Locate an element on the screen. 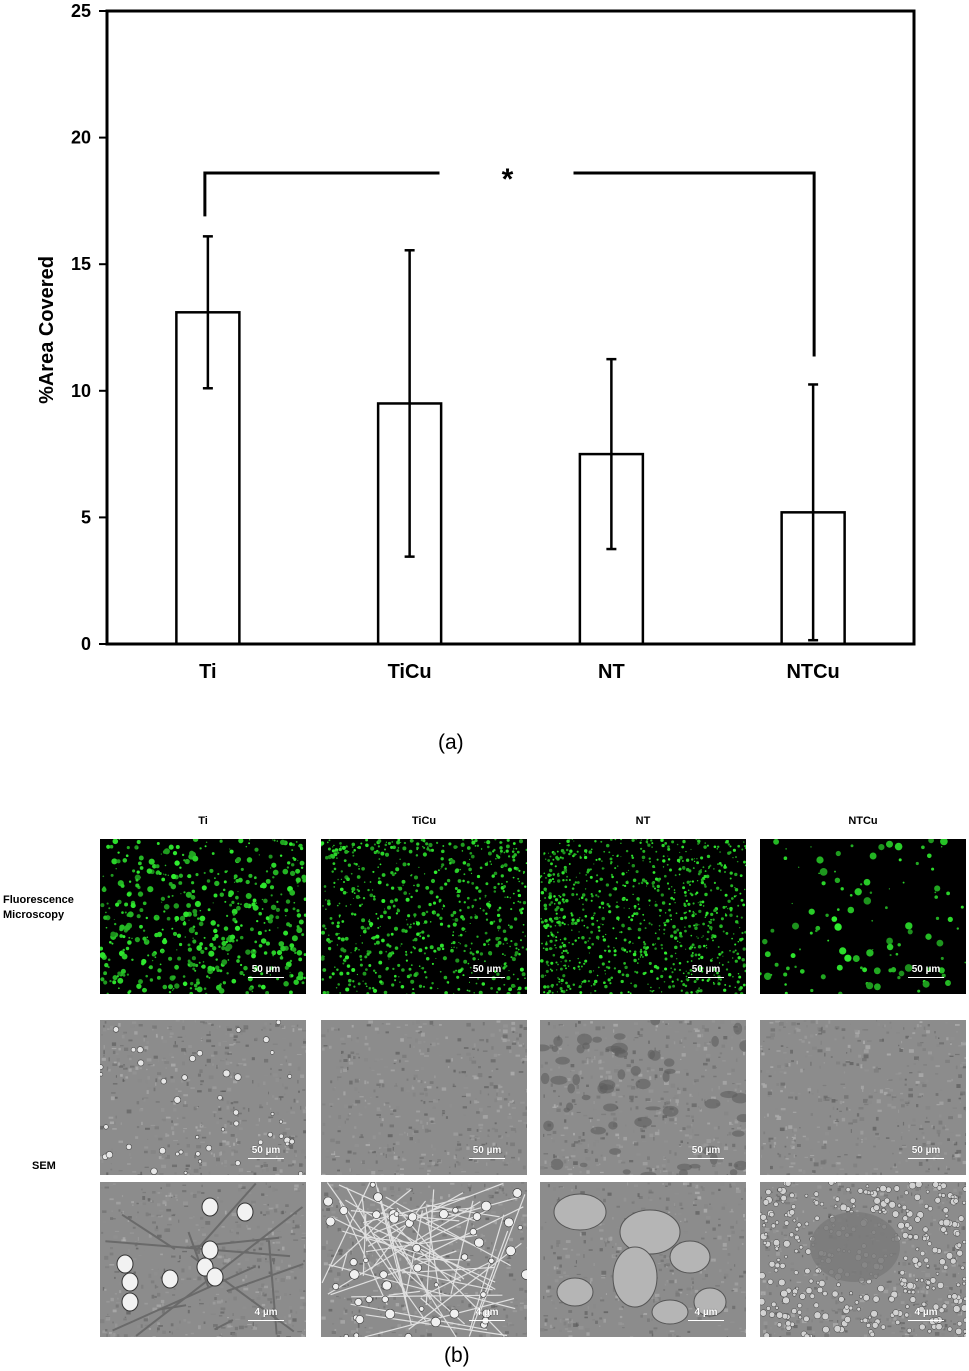 The image size is (969, 1371). bracket-right is located at coordinates (694, 264).